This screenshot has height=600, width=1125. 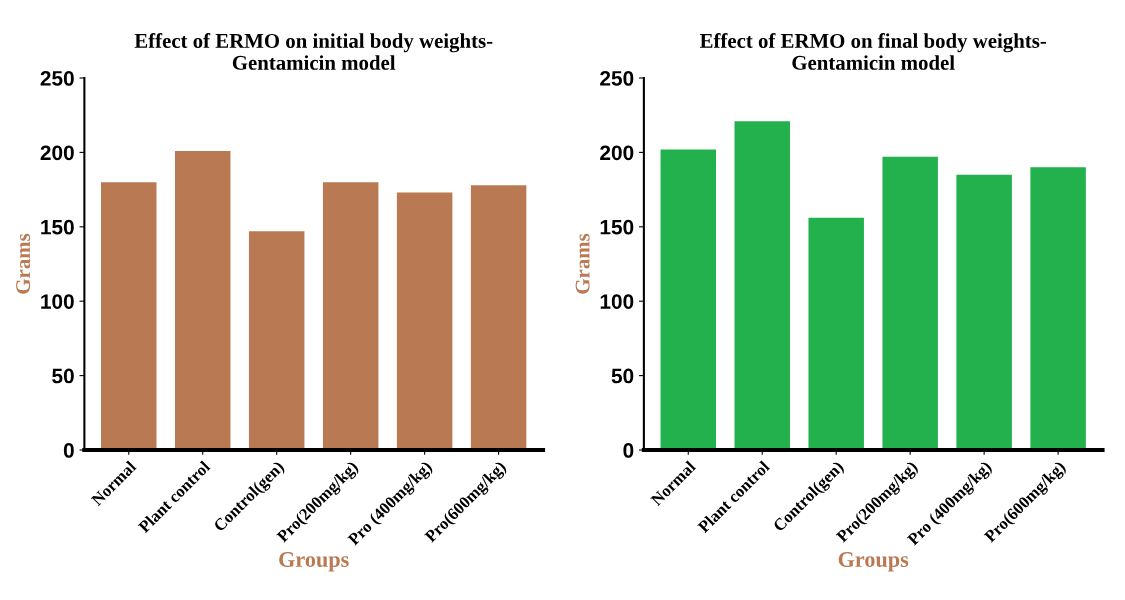 What do you see at coordinates (873, 51) in the screenshot?
I see `chart-title: Effect of ERMO on final body weights- Gentamicin model` at bounding box center [873, 51].